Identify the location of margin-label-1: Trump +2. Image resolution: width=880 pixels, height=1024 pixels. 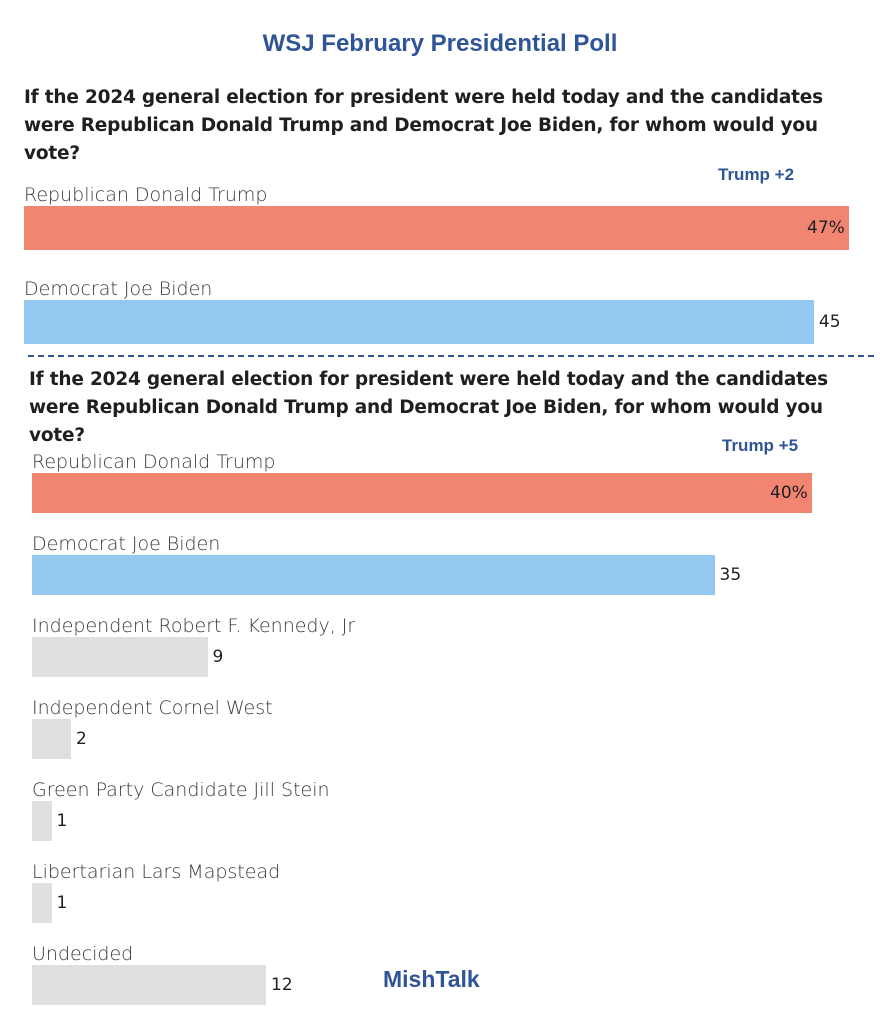
(756, 174).